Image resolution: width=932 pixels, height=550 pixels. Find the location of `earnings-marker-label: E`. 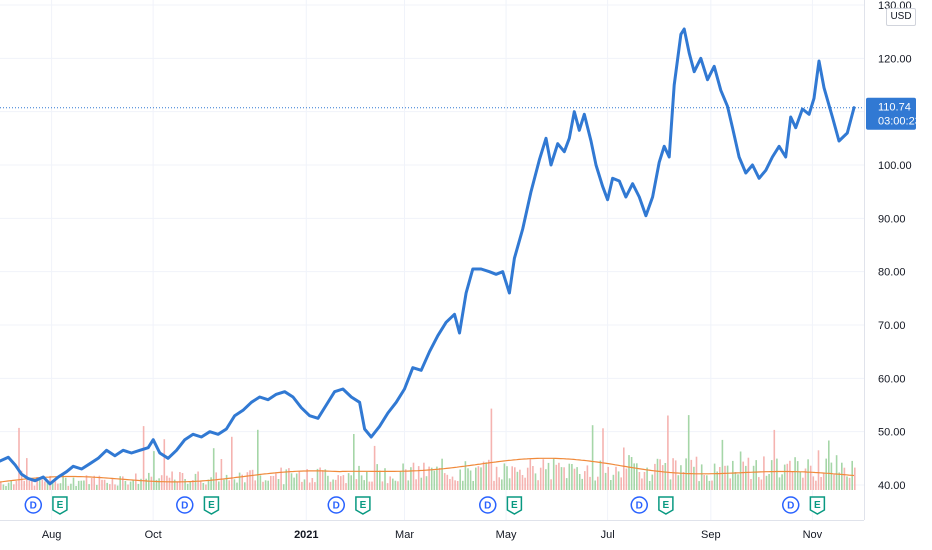

earnings-marker-label: E is located at coordinates (60, 505).